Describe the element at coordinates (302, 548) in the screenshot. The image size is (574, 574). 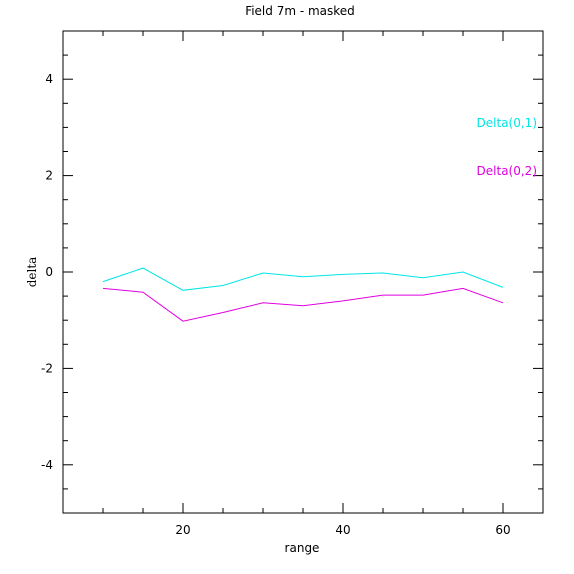
I see `x-axis-label: range` at that location.